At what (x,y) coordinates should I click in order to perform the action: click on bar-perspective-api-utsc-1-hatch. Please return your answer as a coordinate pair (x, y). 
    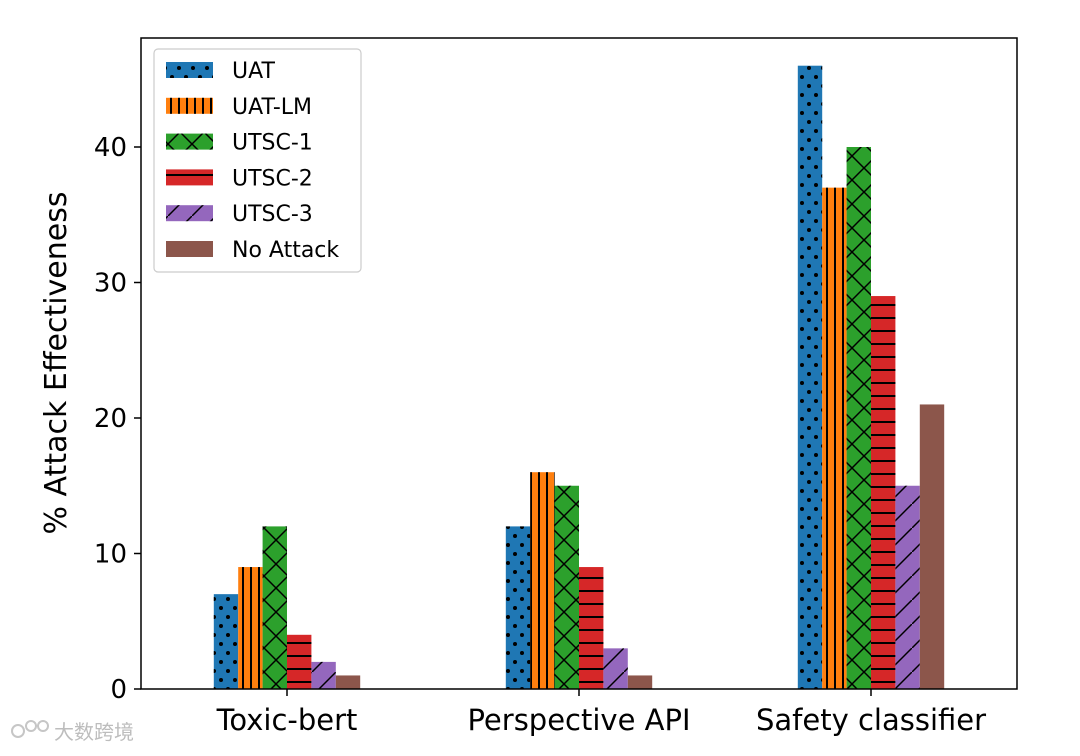
    Looking at the image, I should click on (566, 587).